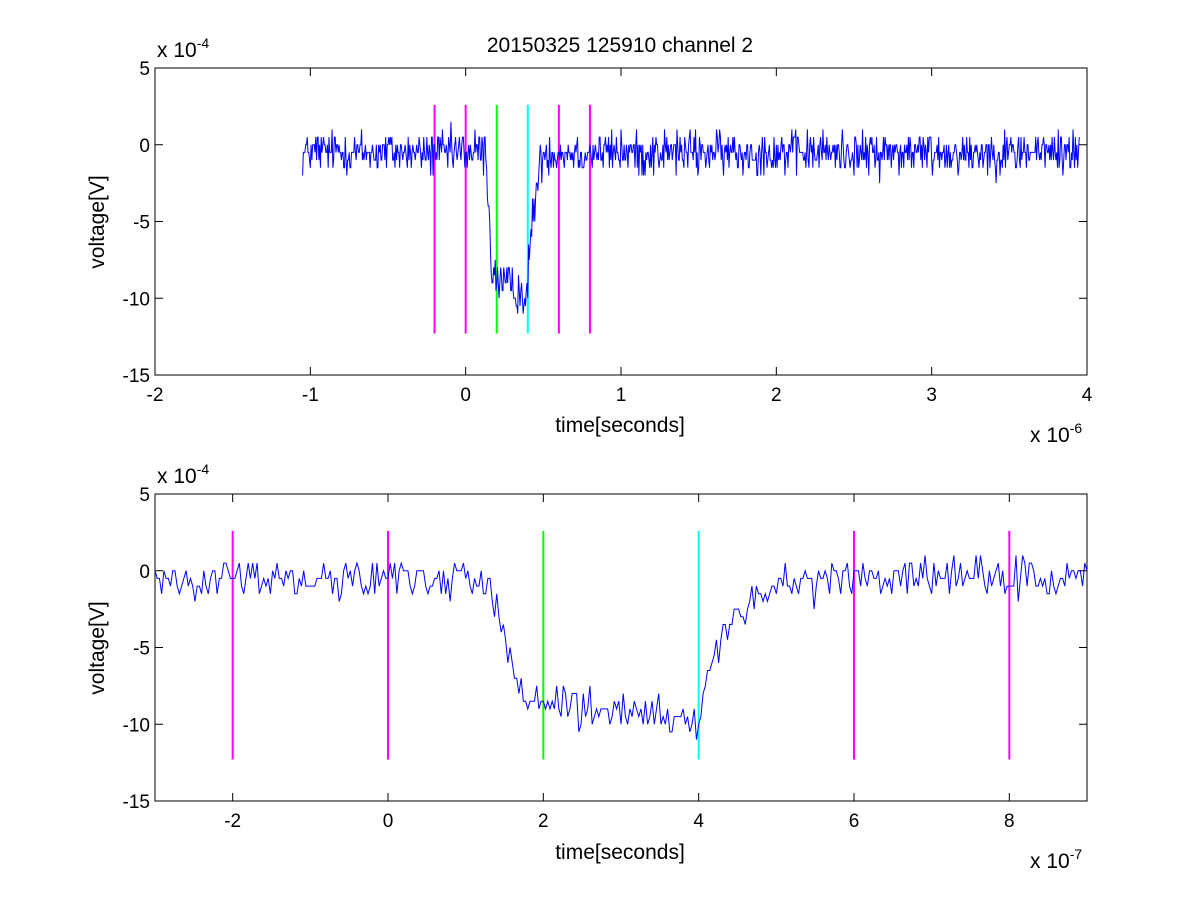 Image resolution: width=1200 pixels, height=900 pixels. What do you see at coordinates (183, 48) in the screenshot?
I see `top-y-multiplier: x 10-4` at bounding box center [183, 48].